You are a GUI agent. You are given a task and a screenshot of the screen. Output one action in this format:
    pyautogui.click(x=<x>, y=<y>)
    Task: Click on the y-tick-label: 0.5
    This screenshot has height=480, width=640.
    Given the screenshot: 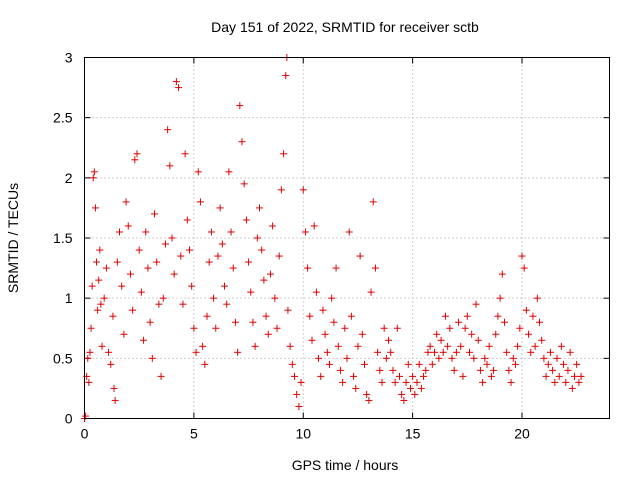 What is the action you would take?
    pyautogui.click(x=63, y=358)
    